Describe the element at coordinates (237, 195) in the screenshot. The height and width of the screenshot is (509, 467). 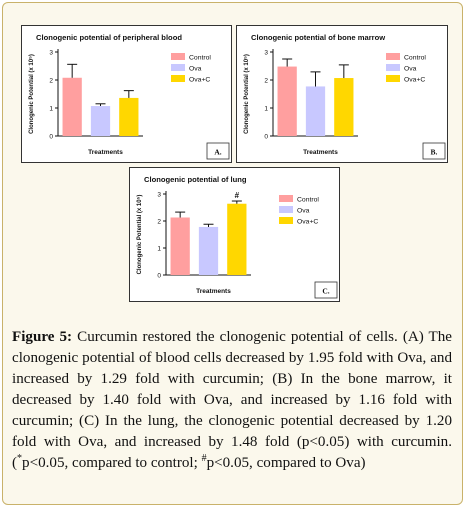
I see `significance-marker: #` at that location.